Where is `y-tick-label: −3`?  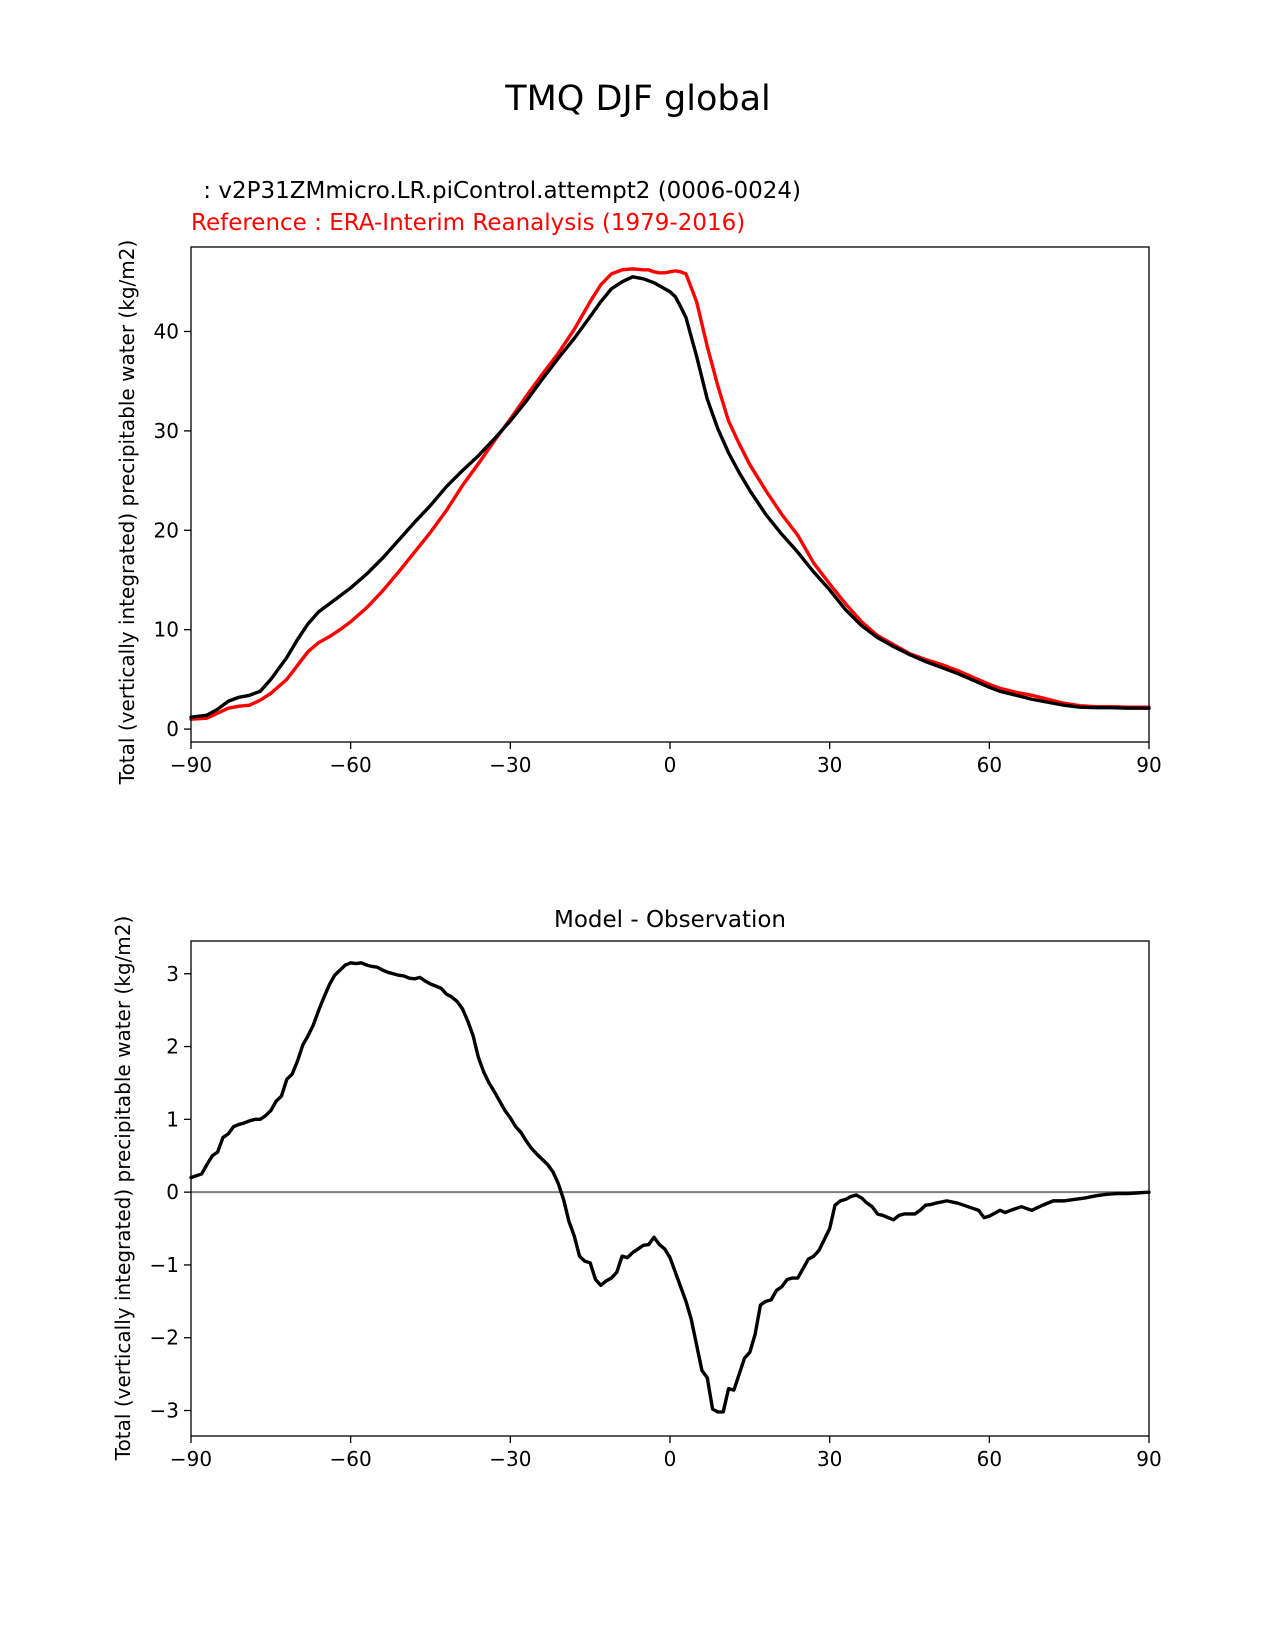 y-tick-label: −3 is located at coordinates (164, 1411).